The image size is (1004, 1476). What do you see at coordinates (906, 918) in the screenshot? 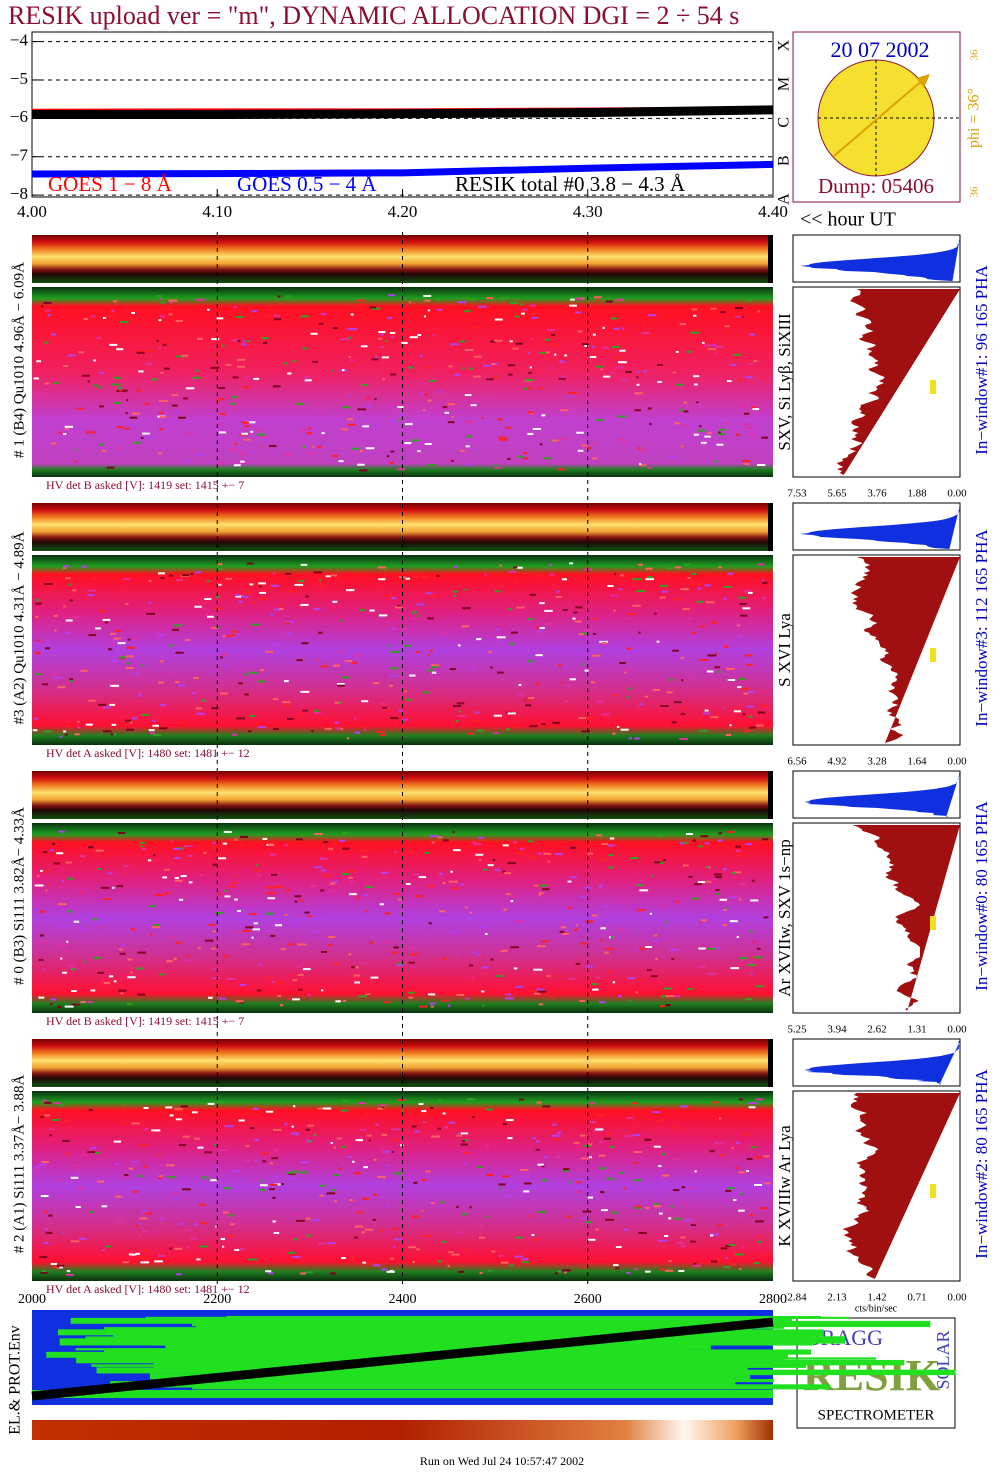
I see `count-hist` at bounding box center [906, 918].